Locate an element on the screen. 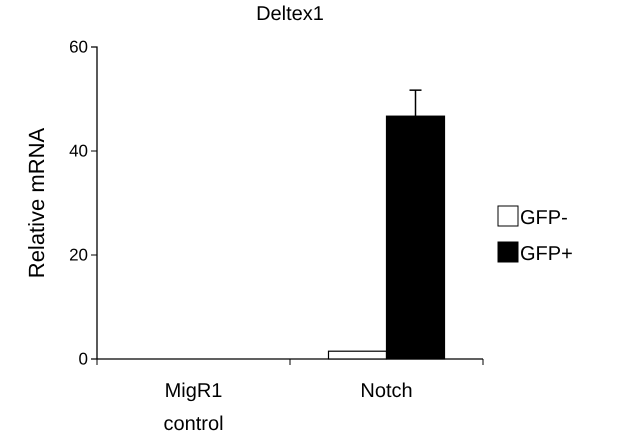 The width and height of the screenshot is (628, 443). legend-label: GFP- is located at coordinates (544, 218).